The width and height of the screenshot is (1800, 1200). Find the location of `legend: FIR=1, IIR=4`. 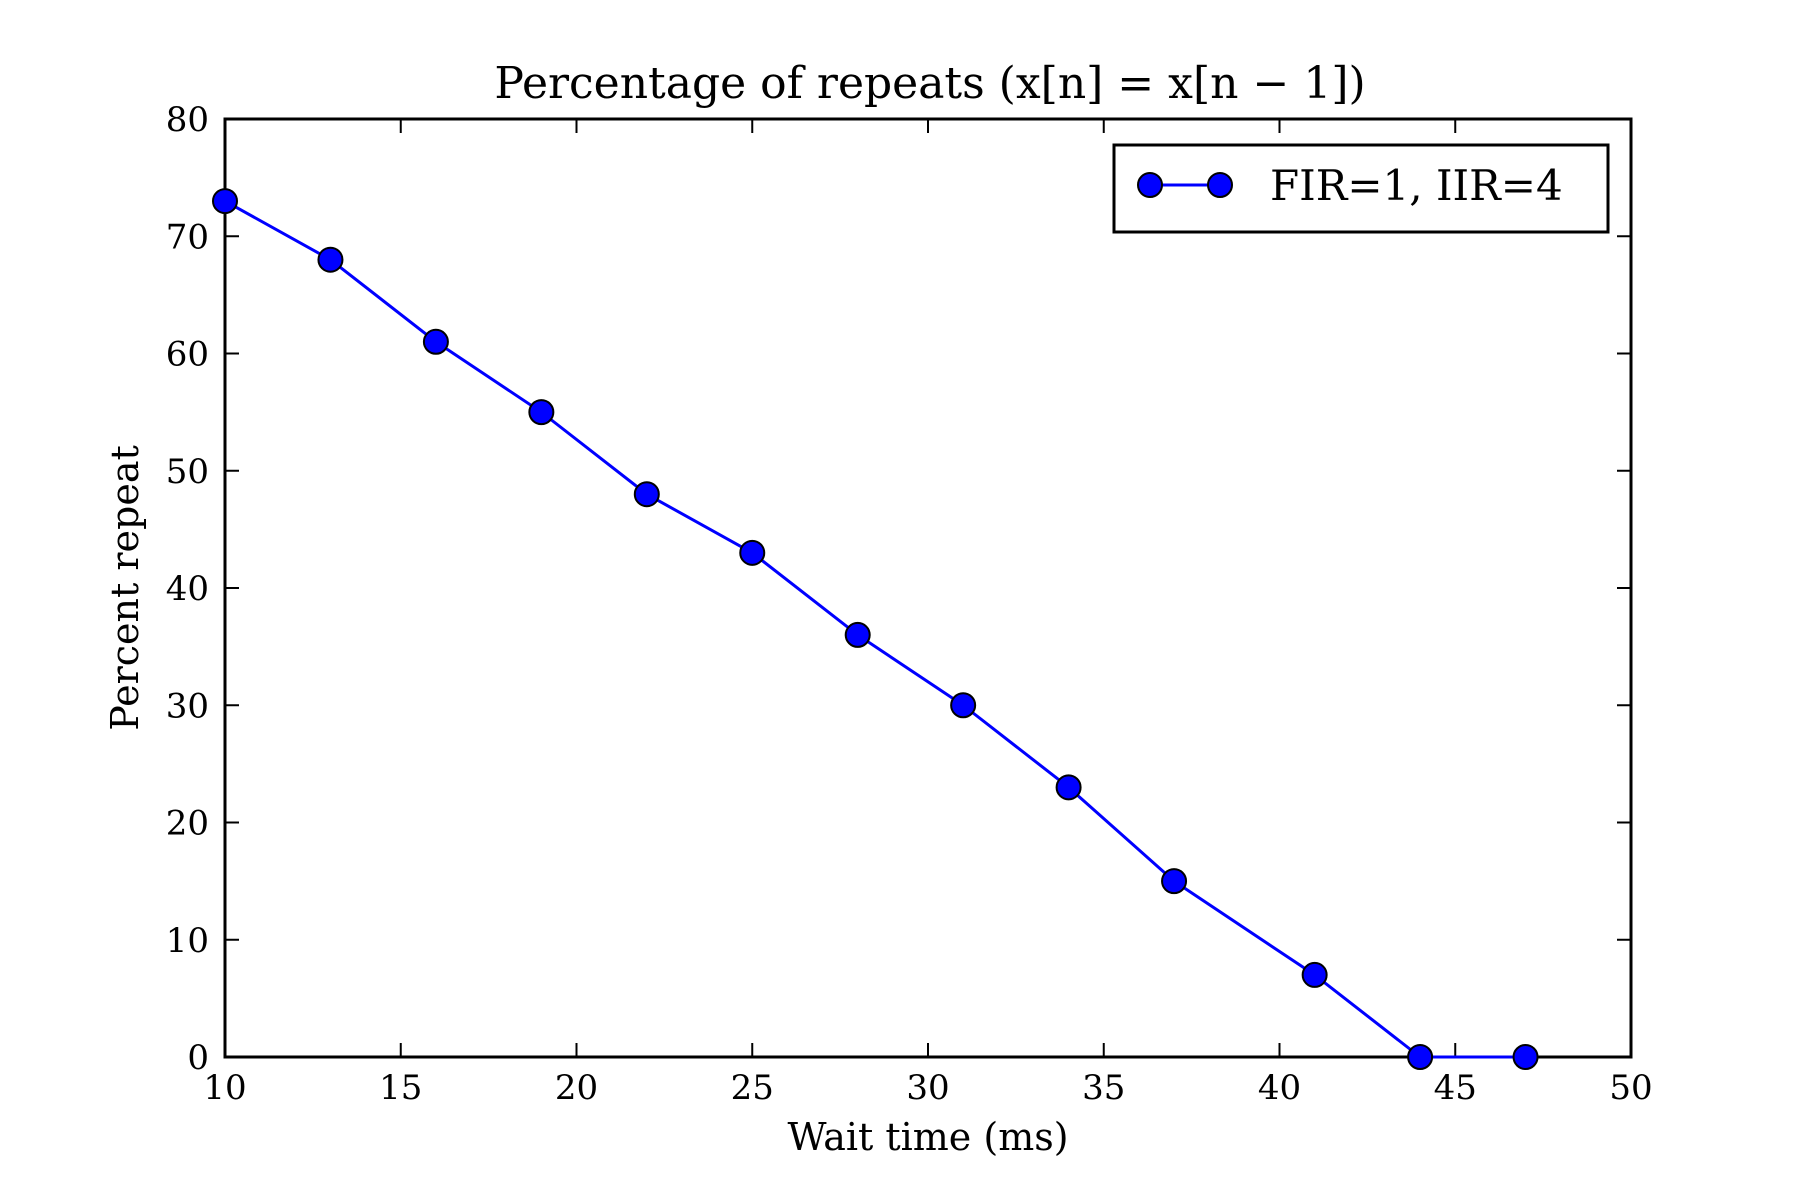

legend: FIR=1, IIR=4 is located at coordinates (1361, 188).